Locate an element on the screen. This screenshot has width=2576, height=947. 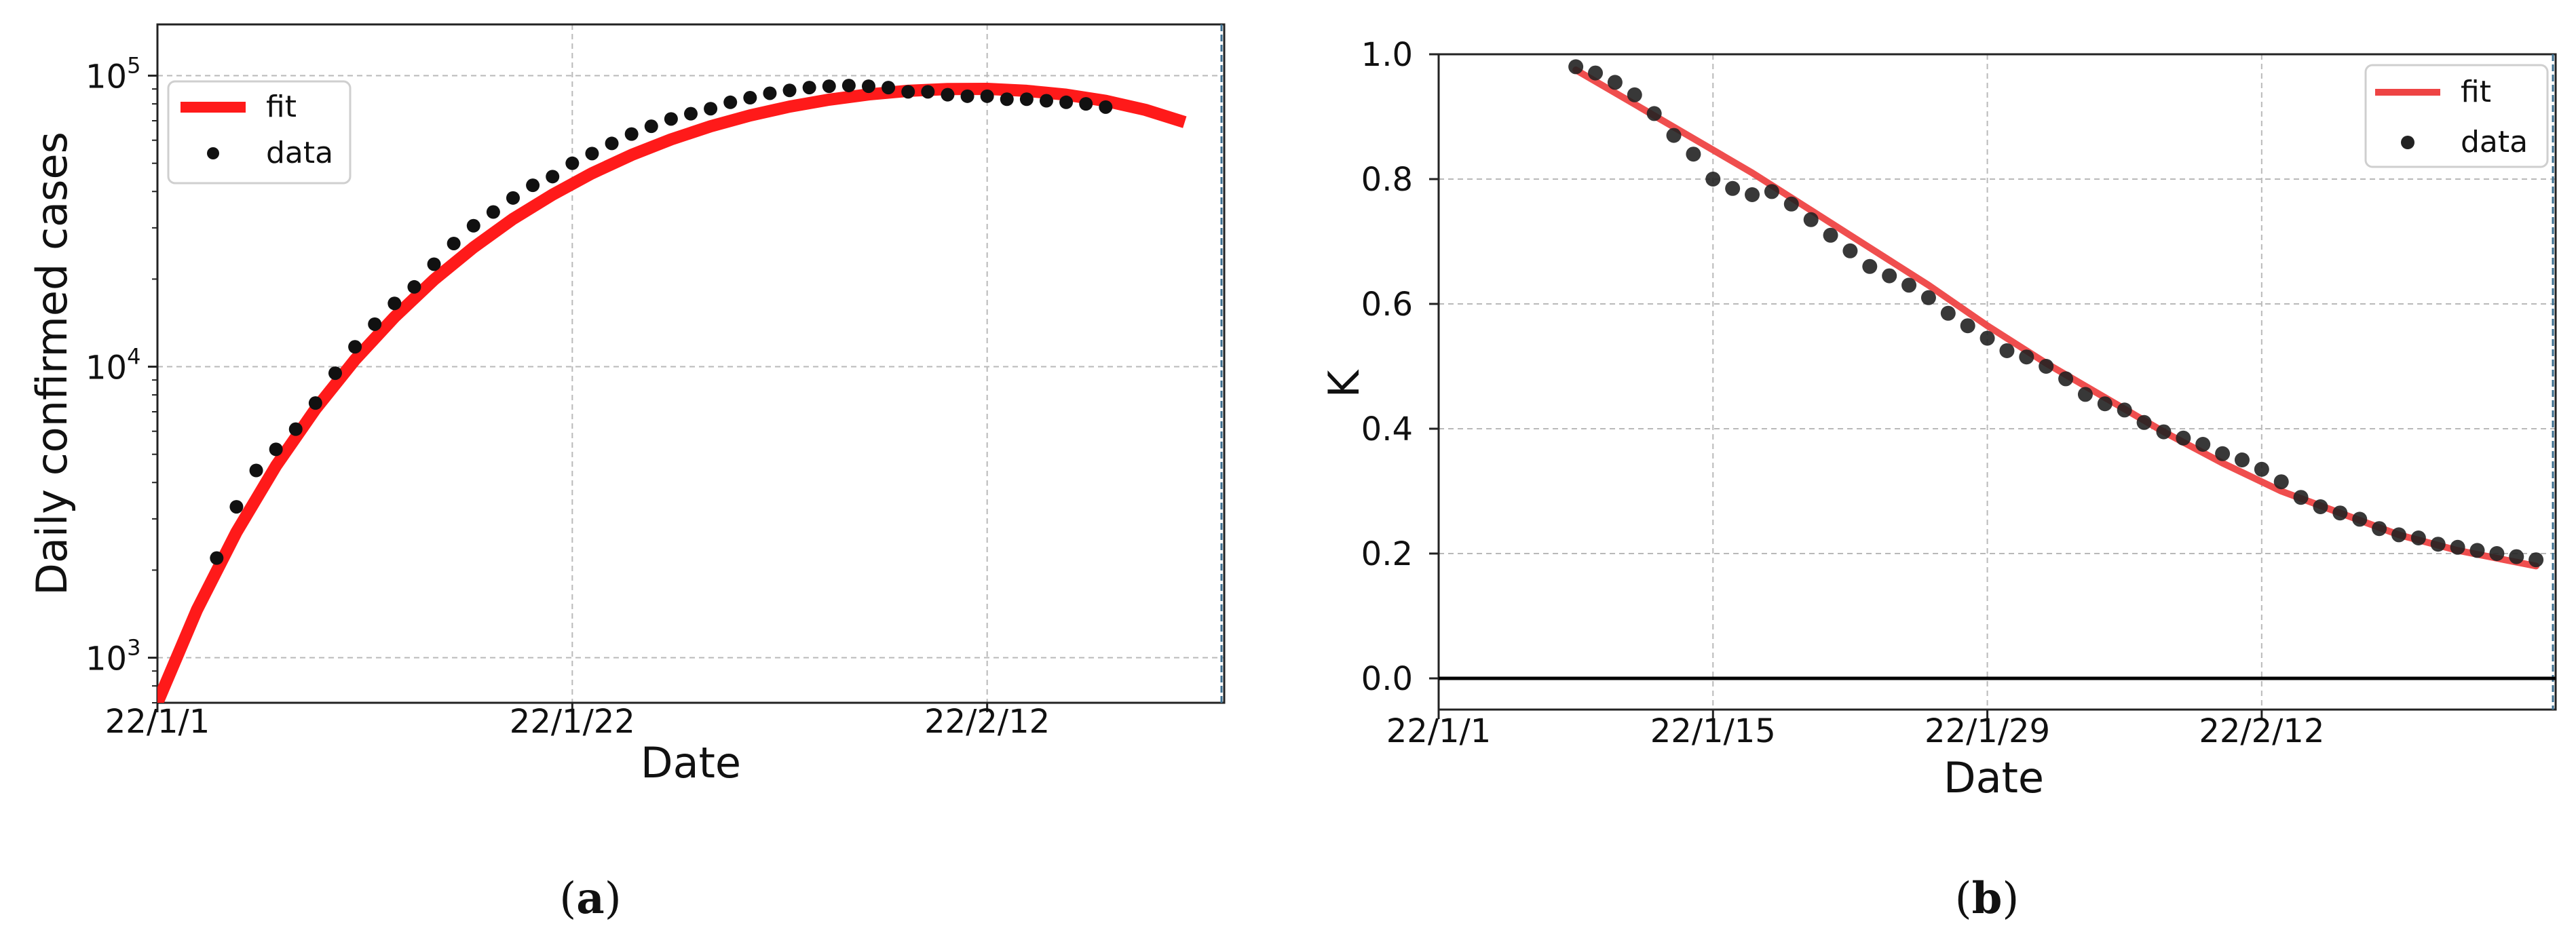
panel-a-legend-fit-label: fit is located at coordinates (281, 107).